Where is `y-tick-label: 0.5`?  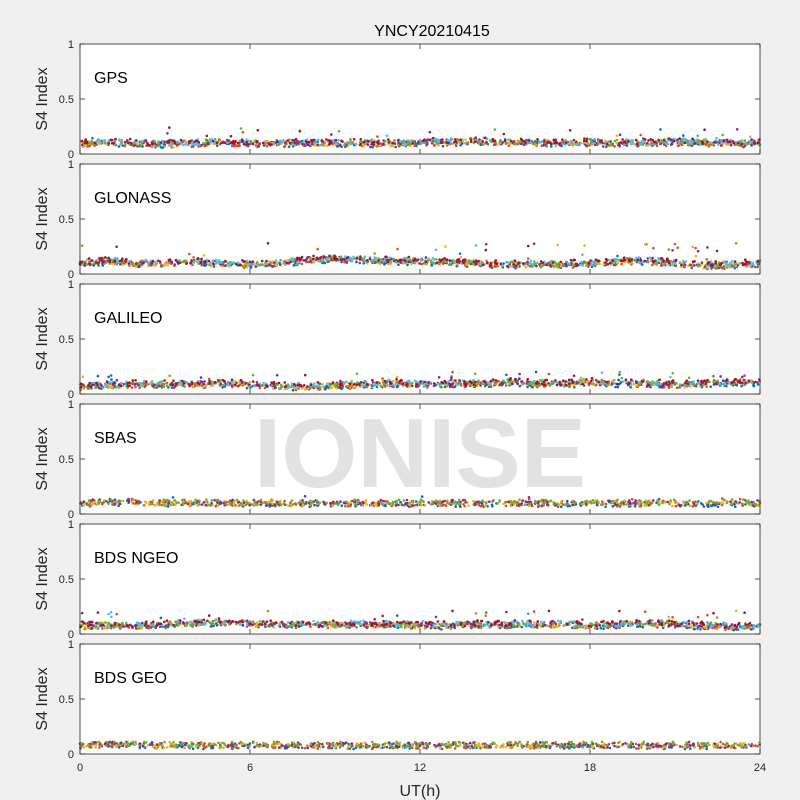 y-tick-label: 0.5 is located at coordinates (66, 220).